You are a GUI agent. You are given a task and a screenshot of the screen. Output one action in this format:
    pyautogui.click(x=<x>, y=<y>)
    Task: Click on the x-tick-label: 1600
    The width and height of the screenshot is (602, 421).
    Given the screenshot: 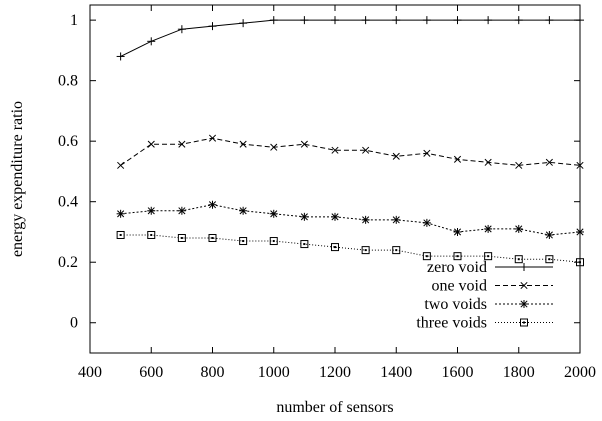 What is the action you would take?
    pyautogui.click(x=458, y=372)
    